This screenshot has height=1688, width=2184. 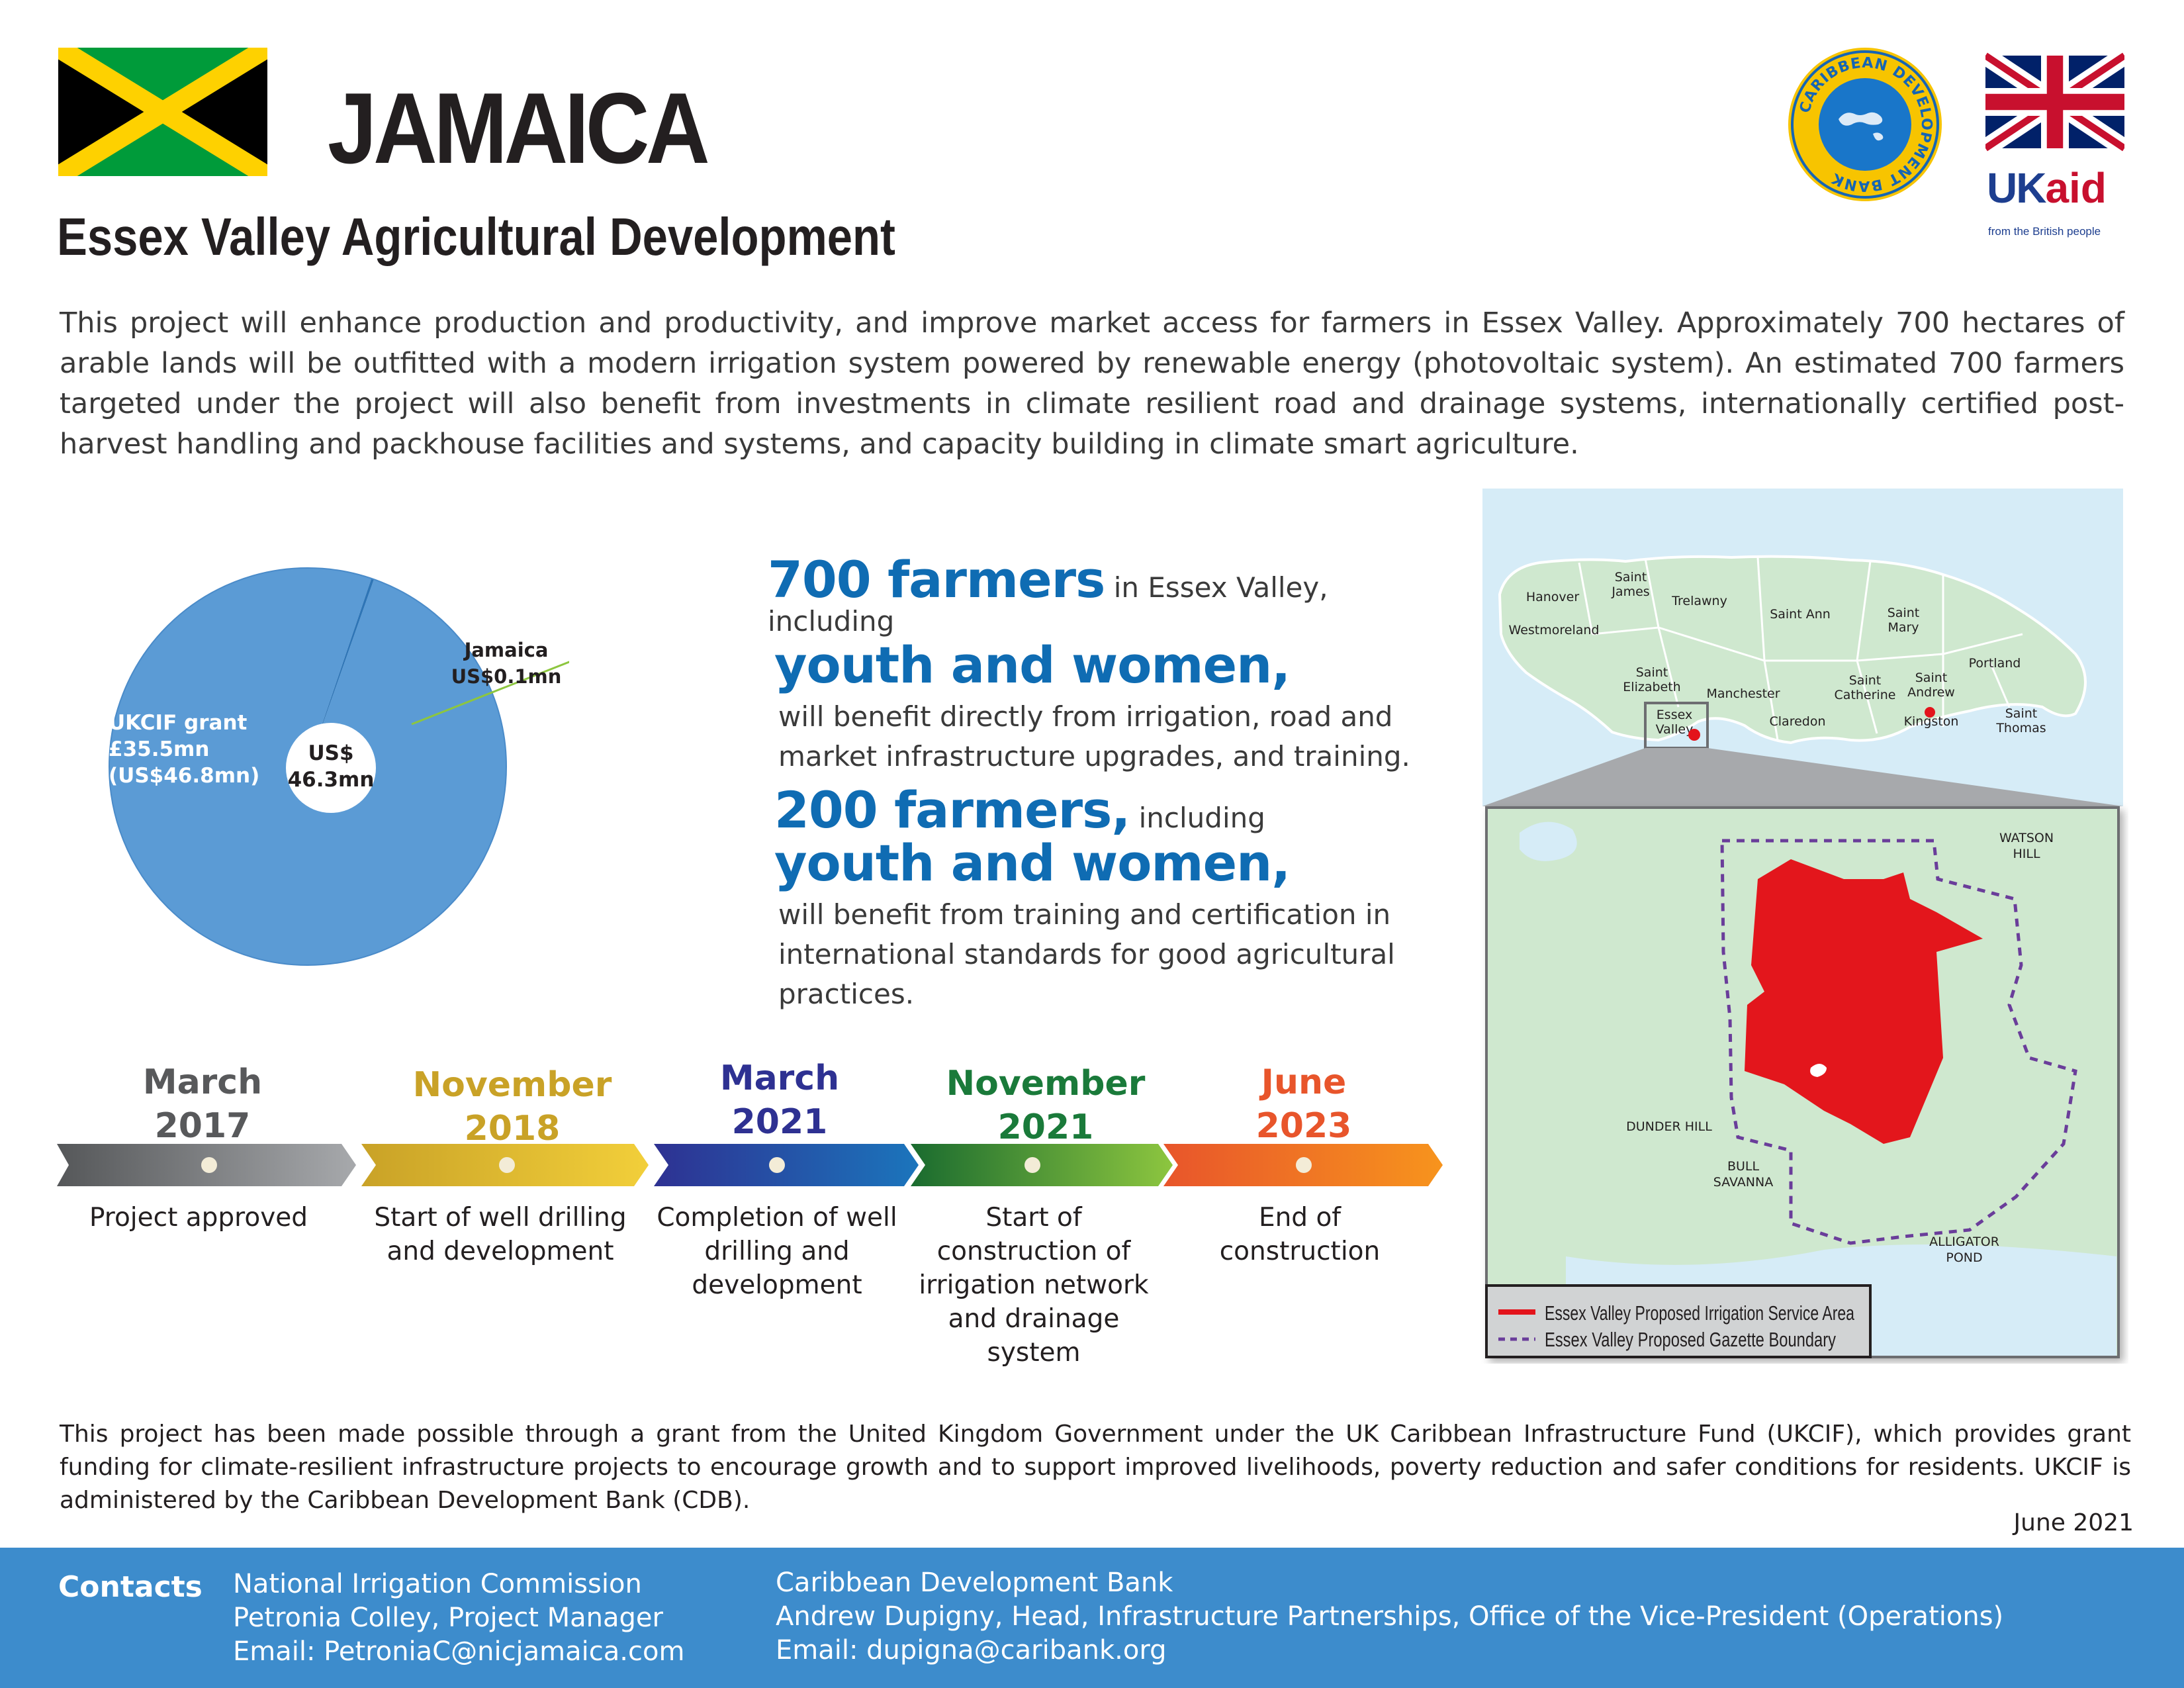 What do you see at coordinates (1299, 1234) in the screenshot?
I see `timeline-desc-2023: End of construction` at bounding box center [1299, 1234].